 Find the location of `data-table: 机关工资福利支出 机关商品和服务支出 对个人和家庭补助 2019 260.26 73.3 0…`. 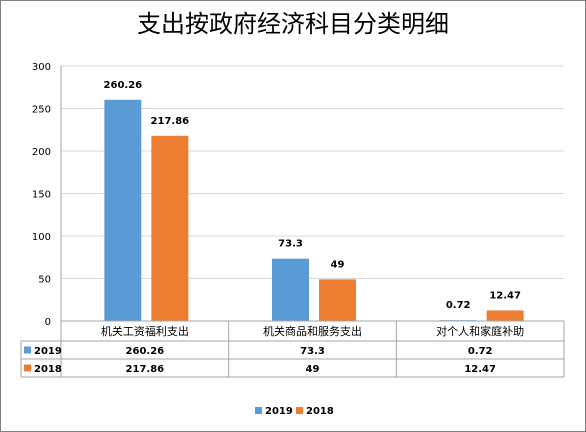

data-table: 机关工资福利支出 机关商品和服务支出 对个人和家庭补助 2019 260.26 73.3 0… is located at coordinates (292, 349).